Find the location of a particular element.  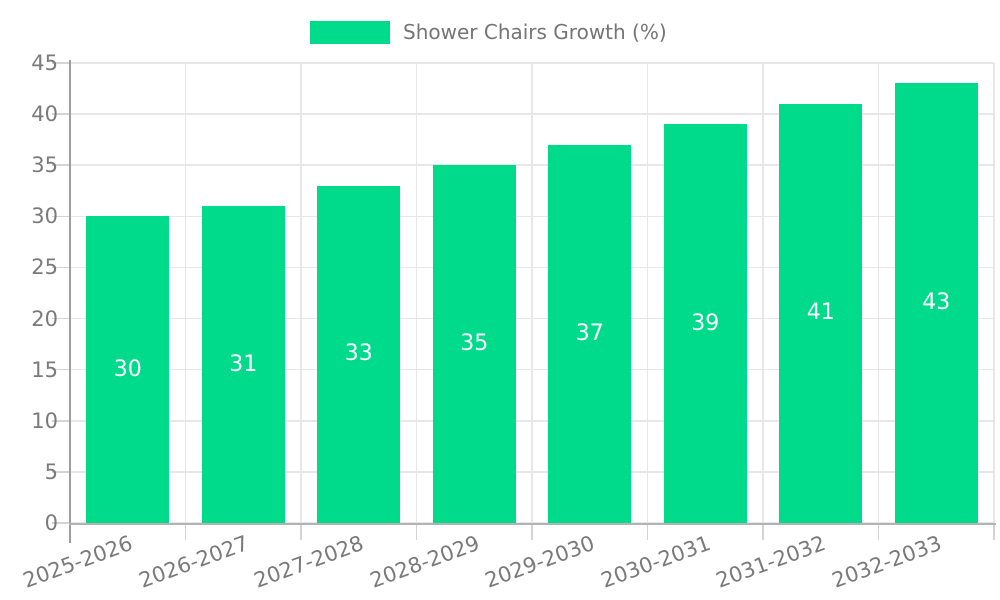

y-axis-tick-label: 0 is located at coordinates (51, 523).